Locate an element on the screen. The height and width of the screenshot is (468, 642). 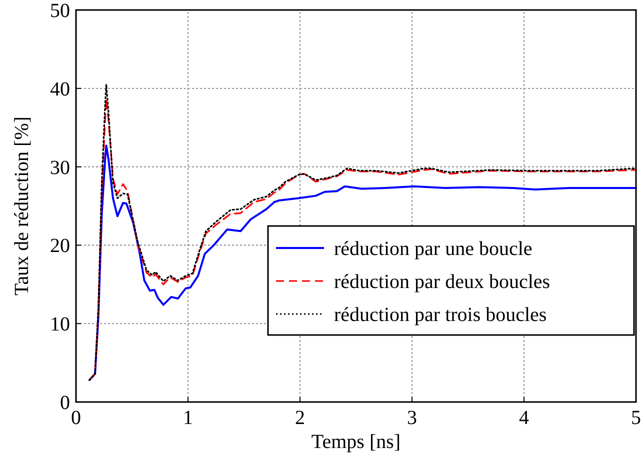
legend-label: réduction par trois boucles is located at coordinates (440, 315).